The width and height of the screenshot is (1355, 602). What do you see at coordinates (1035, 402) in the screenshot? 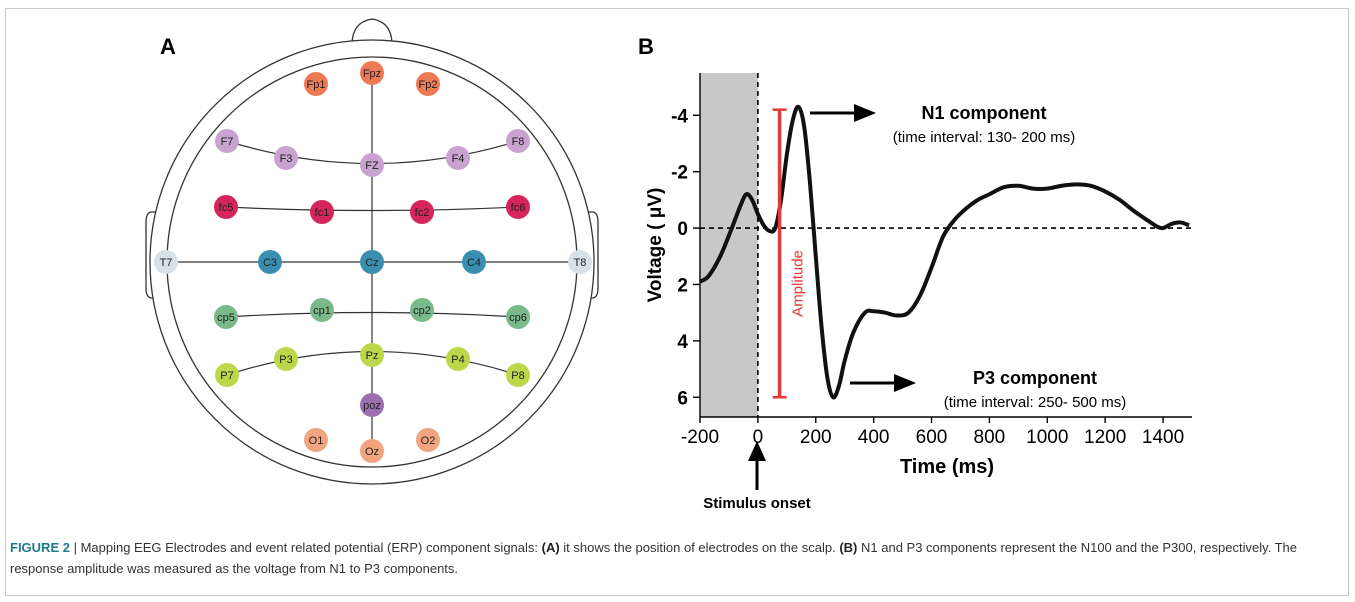
I see `p3-time-interval: (time interval: 250- 500 ms)` at bounding box center [1035, 402].